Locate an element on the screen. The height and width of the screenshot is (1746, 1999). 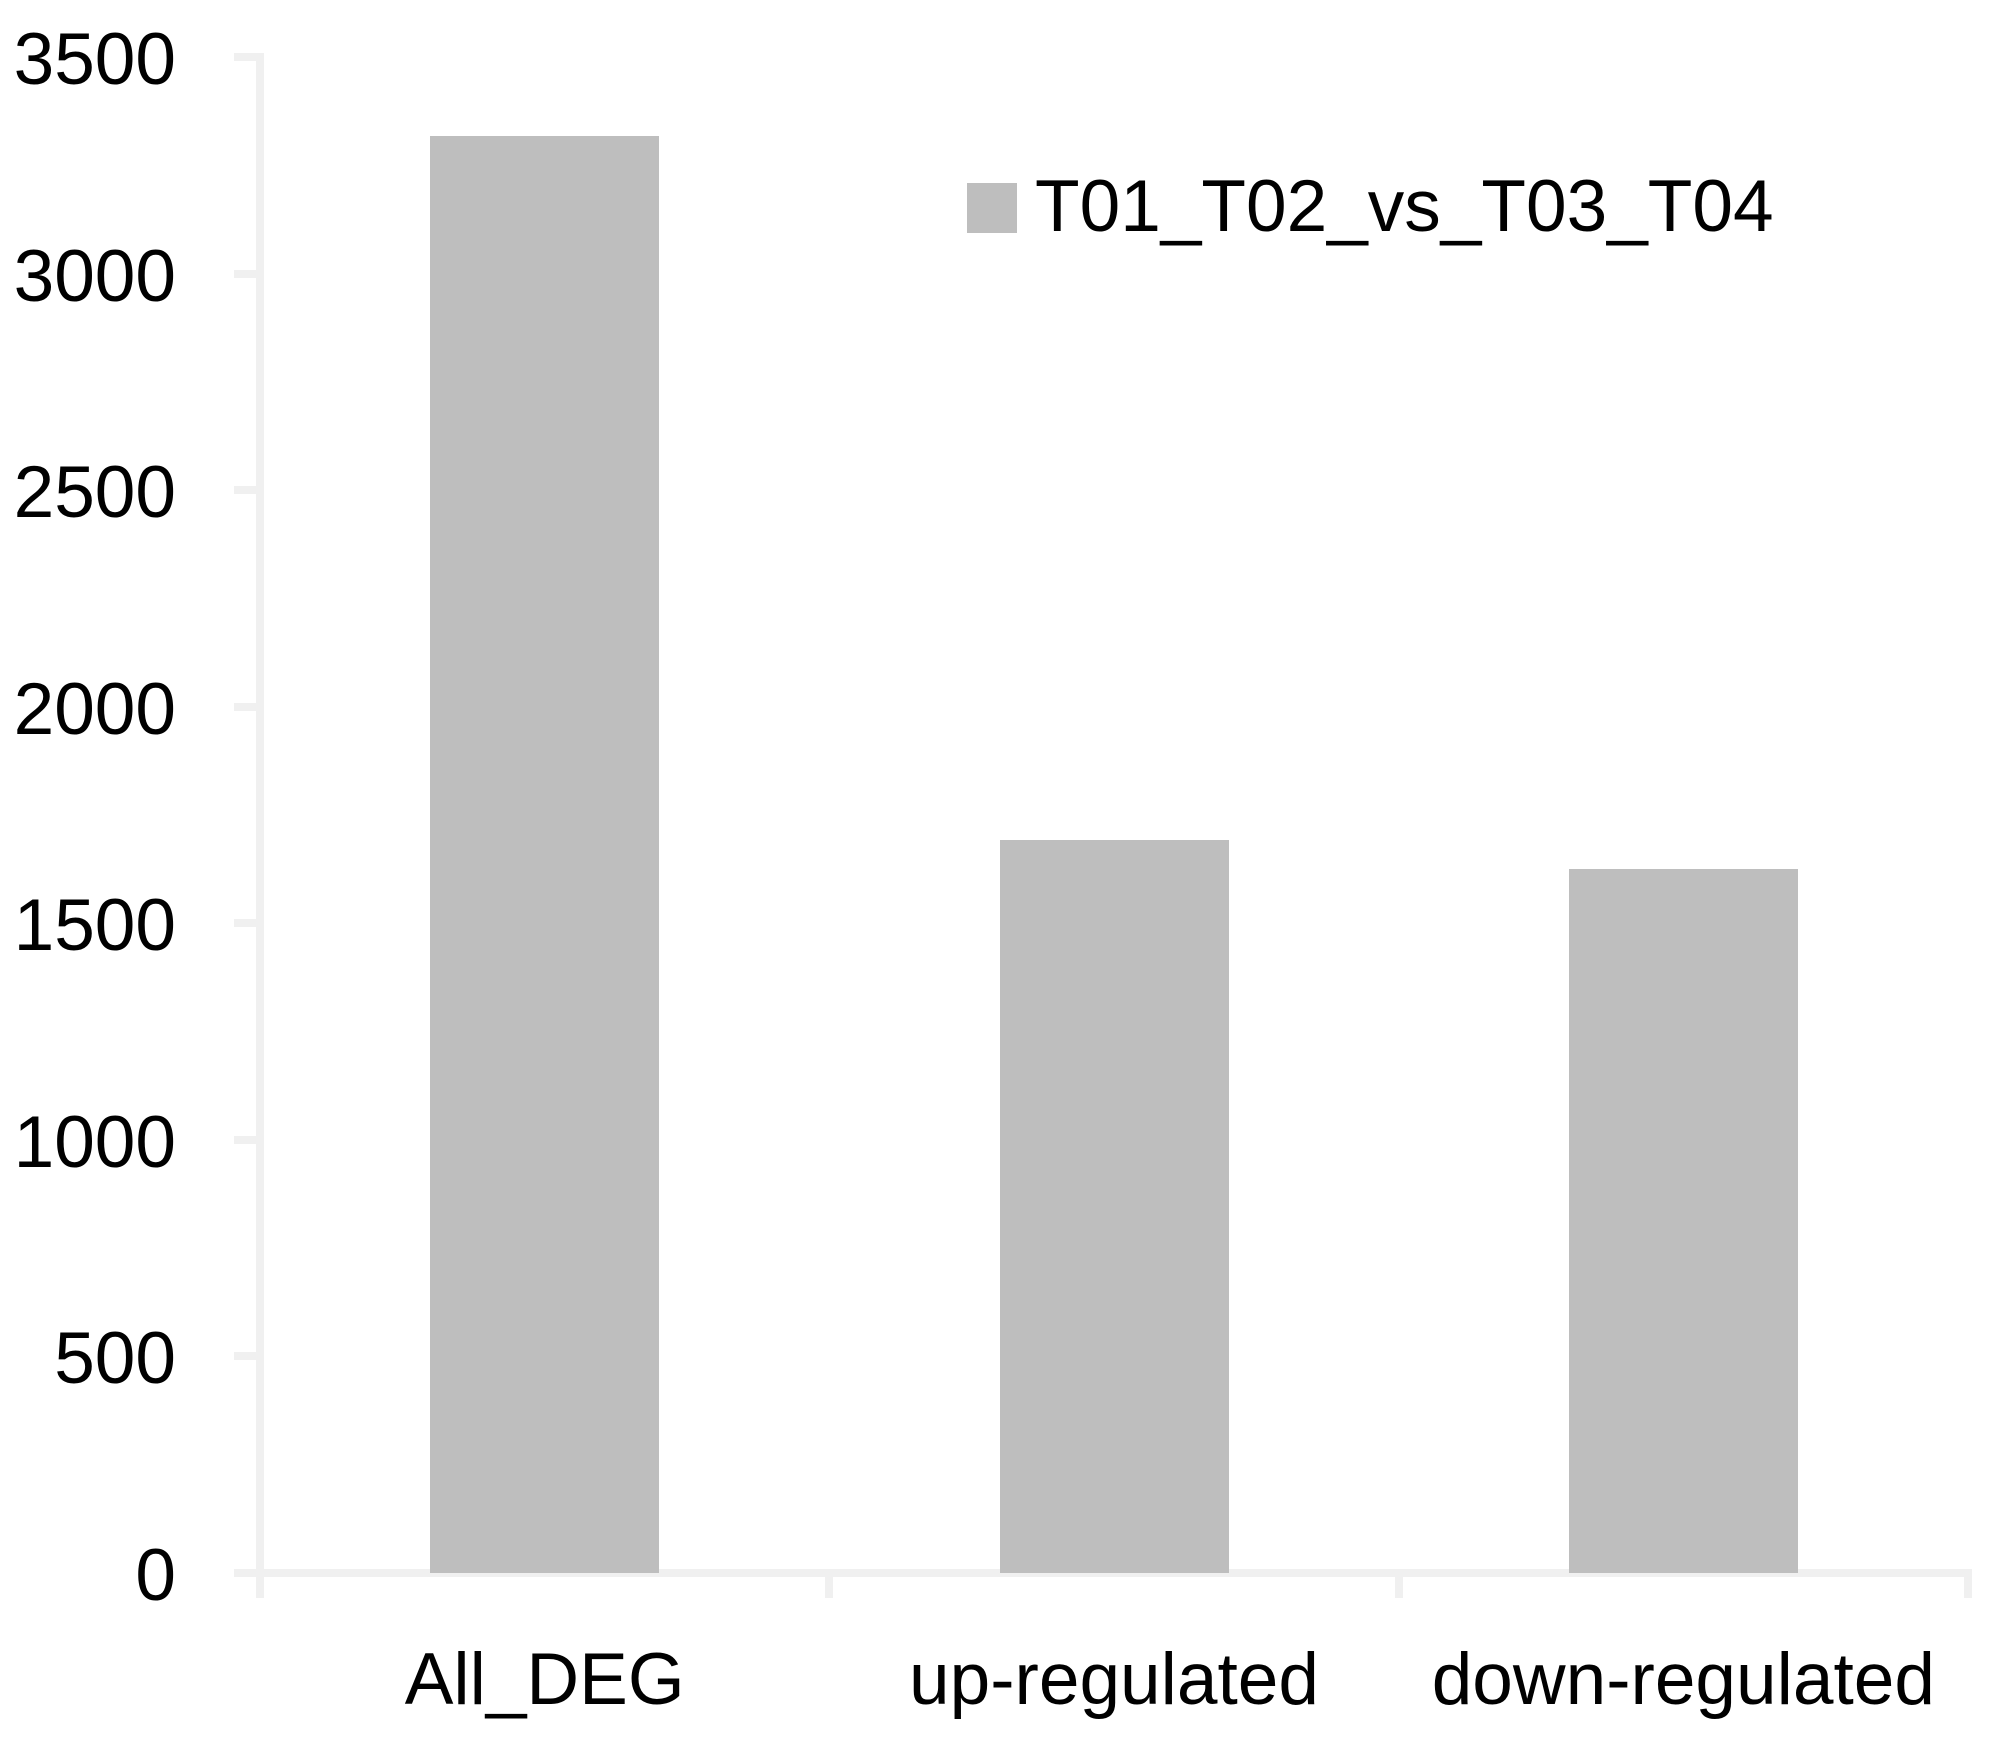
x-label-down-regulated: down-regulated is located at coordinates (1683, 1679).